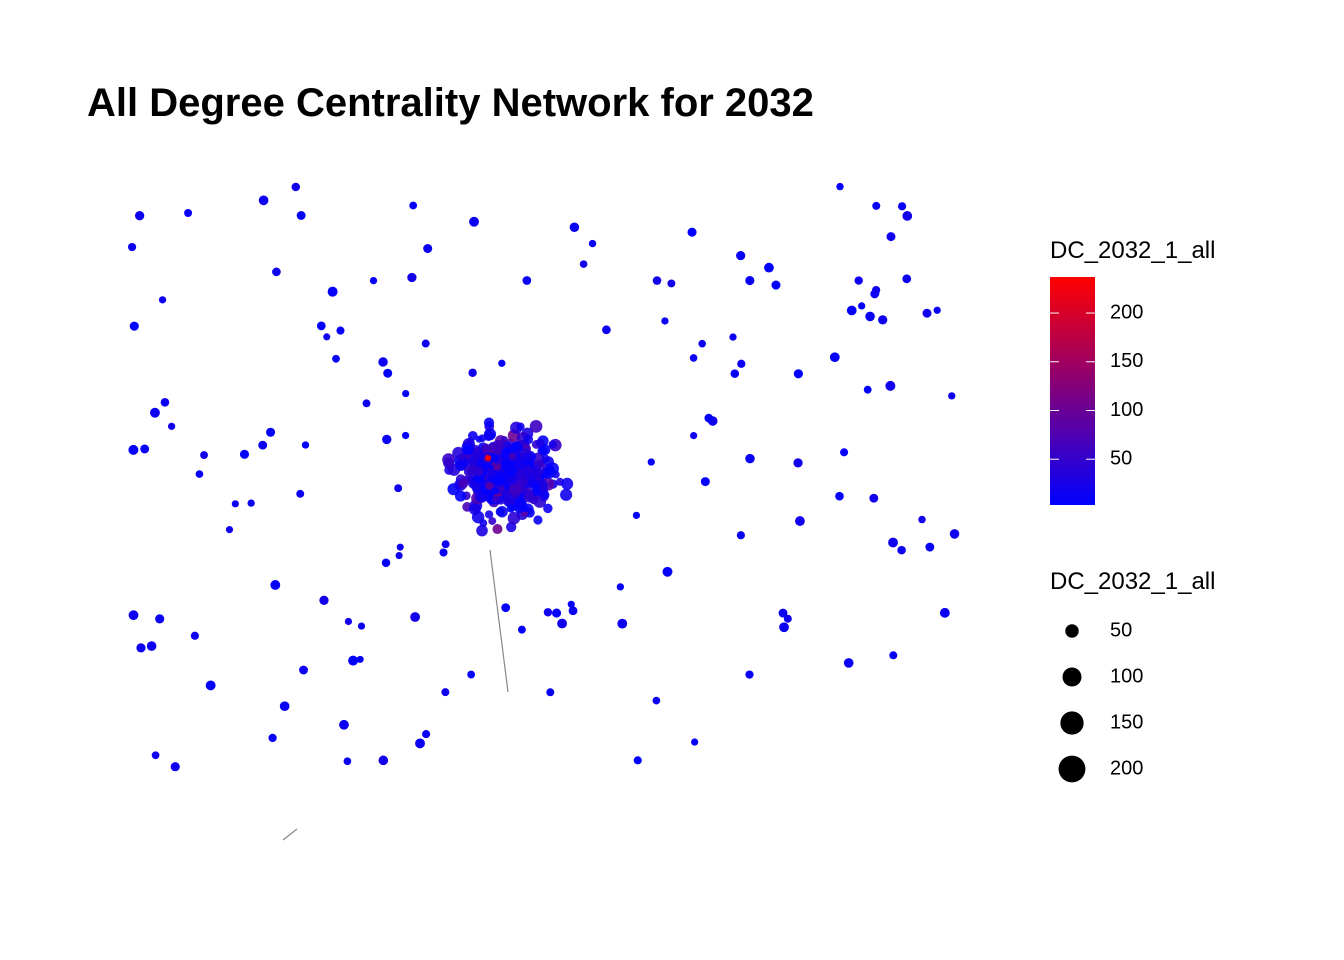 This screenshot has height=960, width=1344. What do you see at coordinates (1126, 722) in the screenshot?
I see `size-key-label: 150` at bounding box center [1126, 722].